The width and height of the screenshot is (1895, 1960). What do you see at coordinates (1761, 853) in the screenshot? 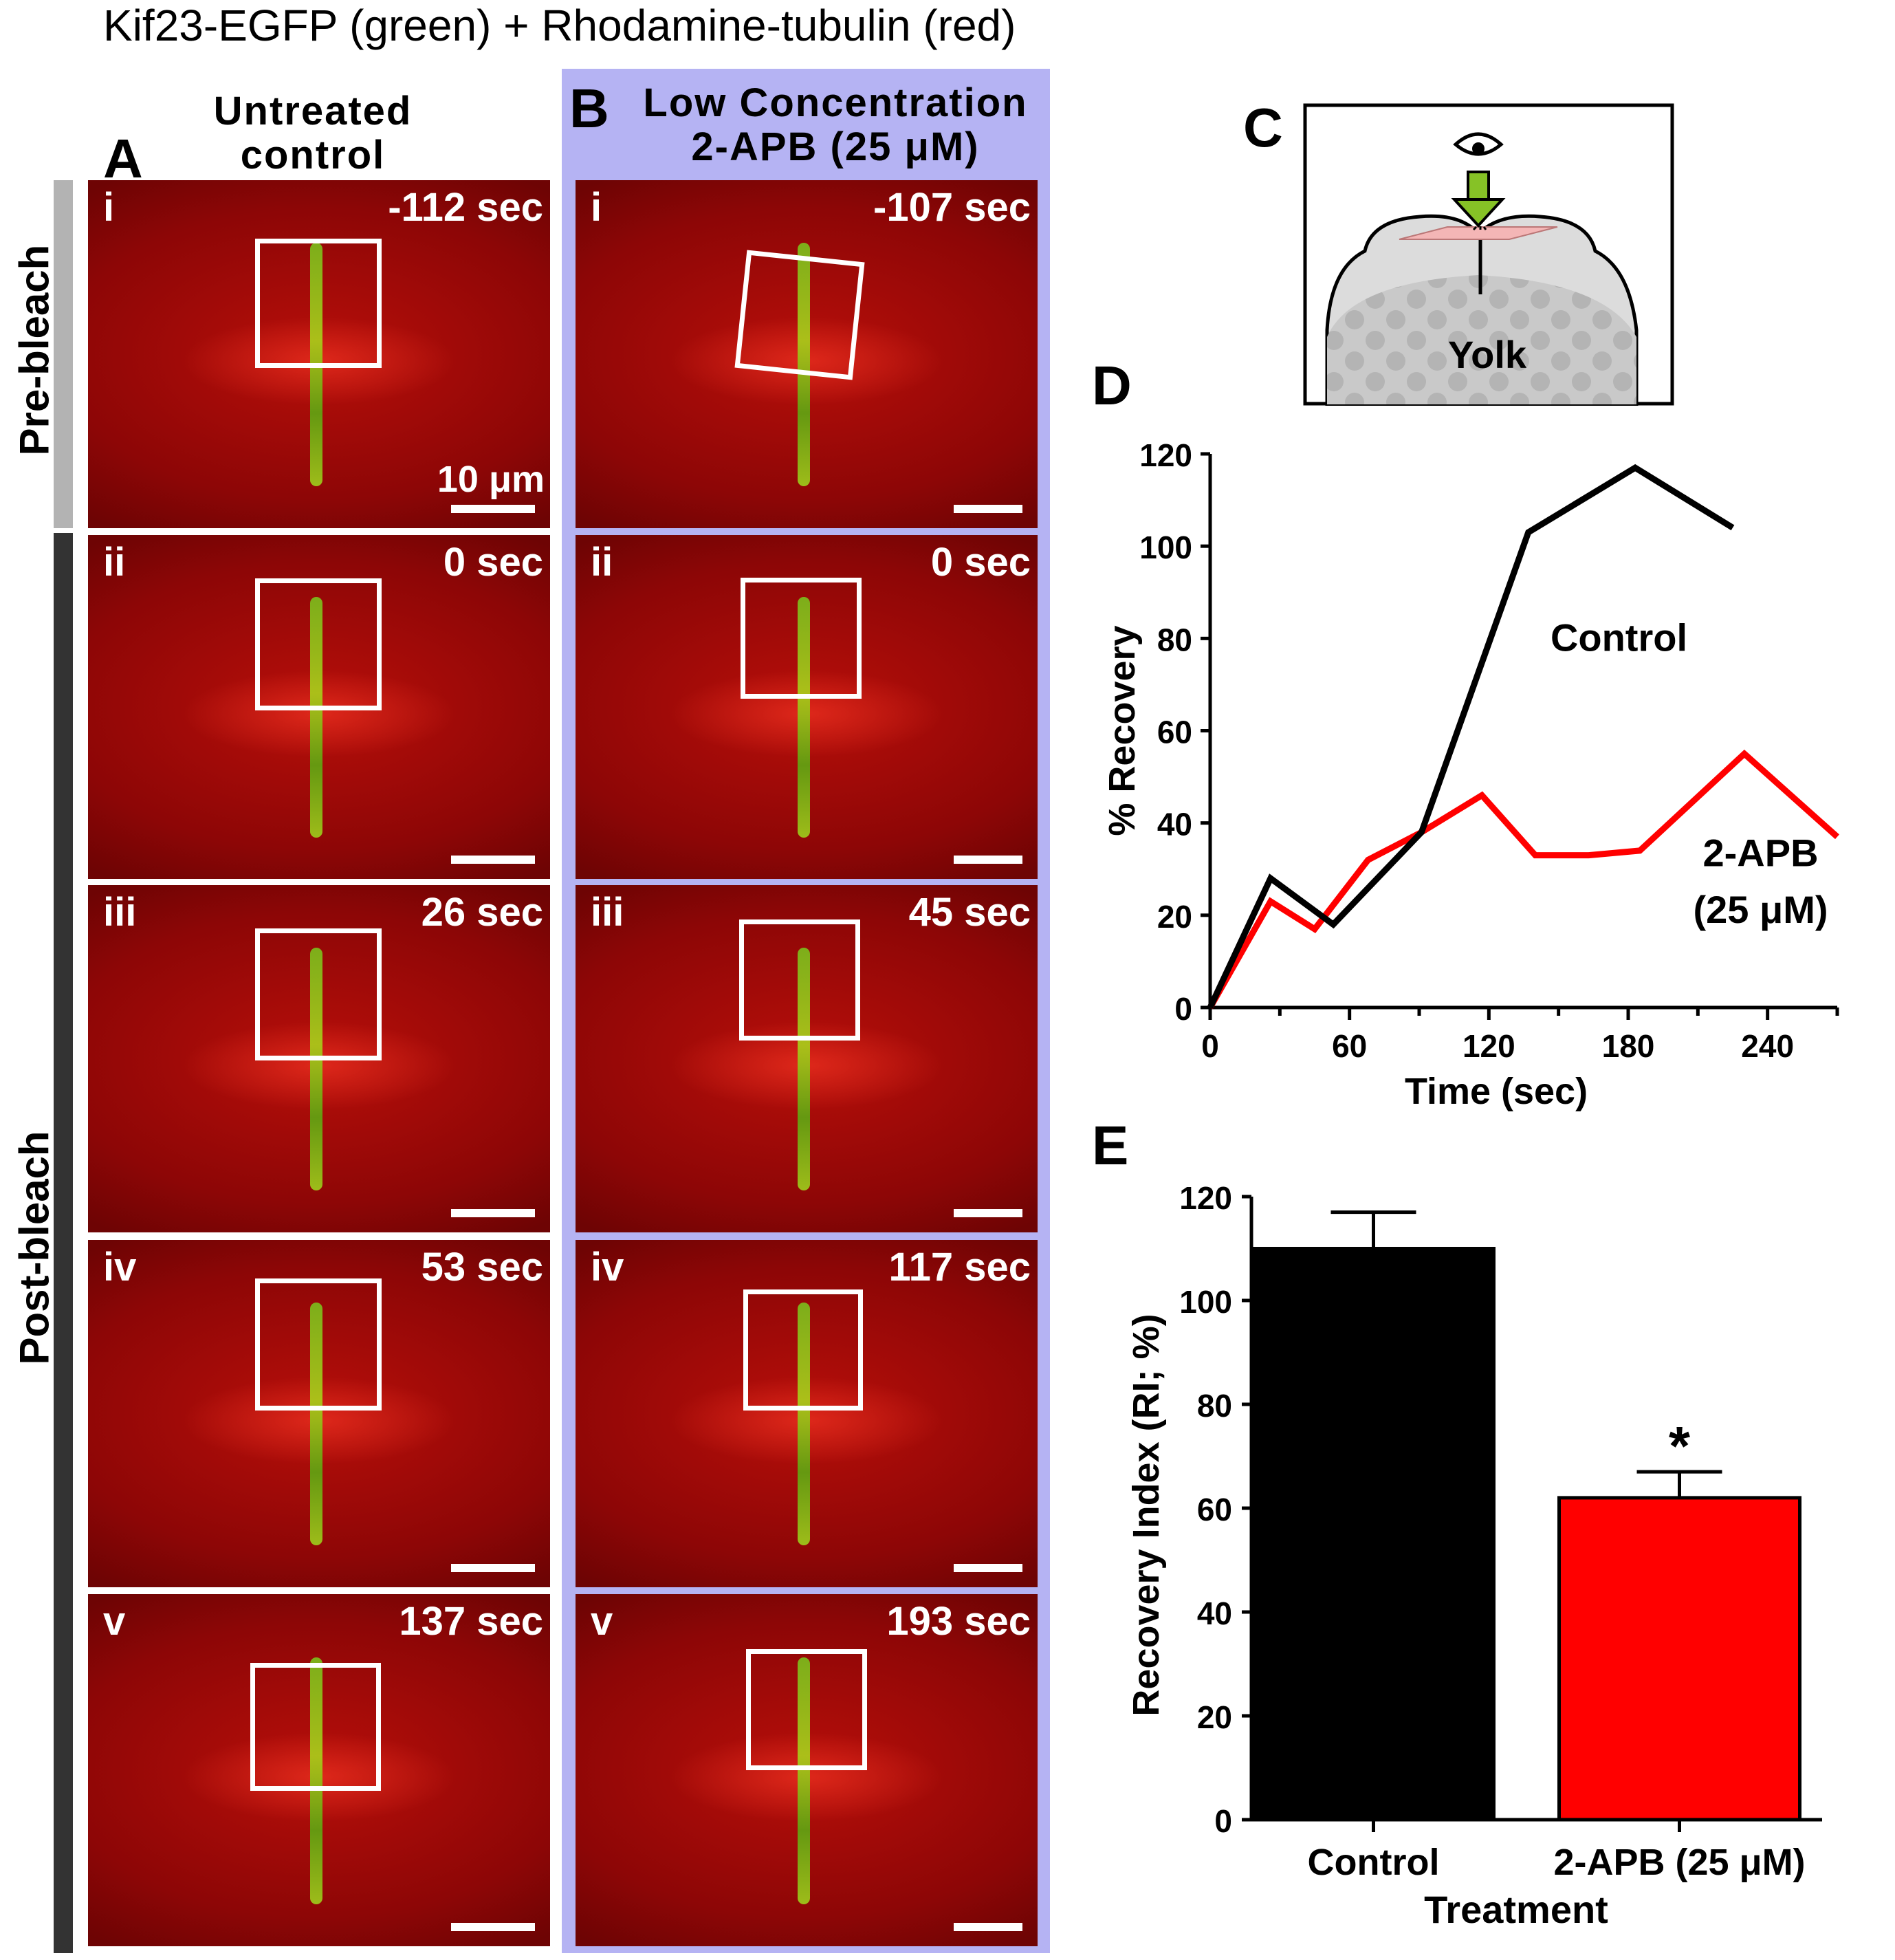
I see `2-apb-annotation: 2-APB` at bounding box center [1761, 853].